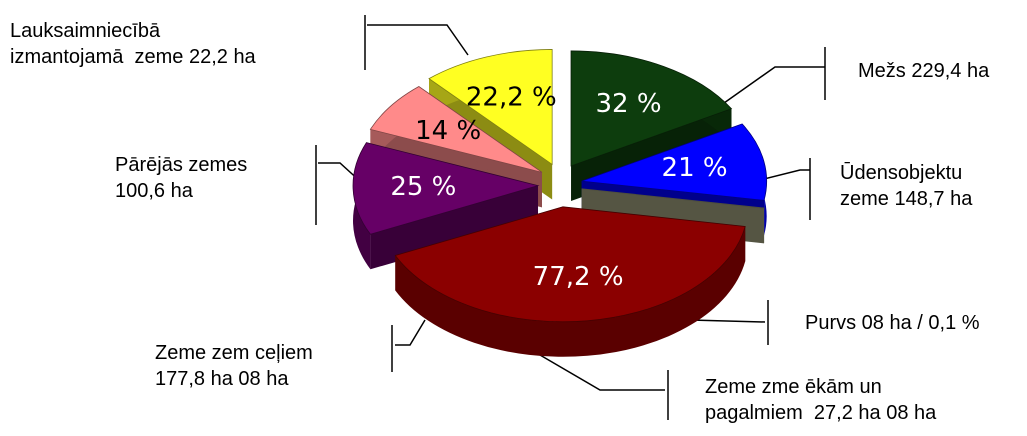 The width and height of the screenshot is (1027, 436). Describe the element at coordinates (821, 400) in the screenshot. I see `category-label: Zeme zme ēkām un pagalmiem 27,2 ha 08 ha` at that location.